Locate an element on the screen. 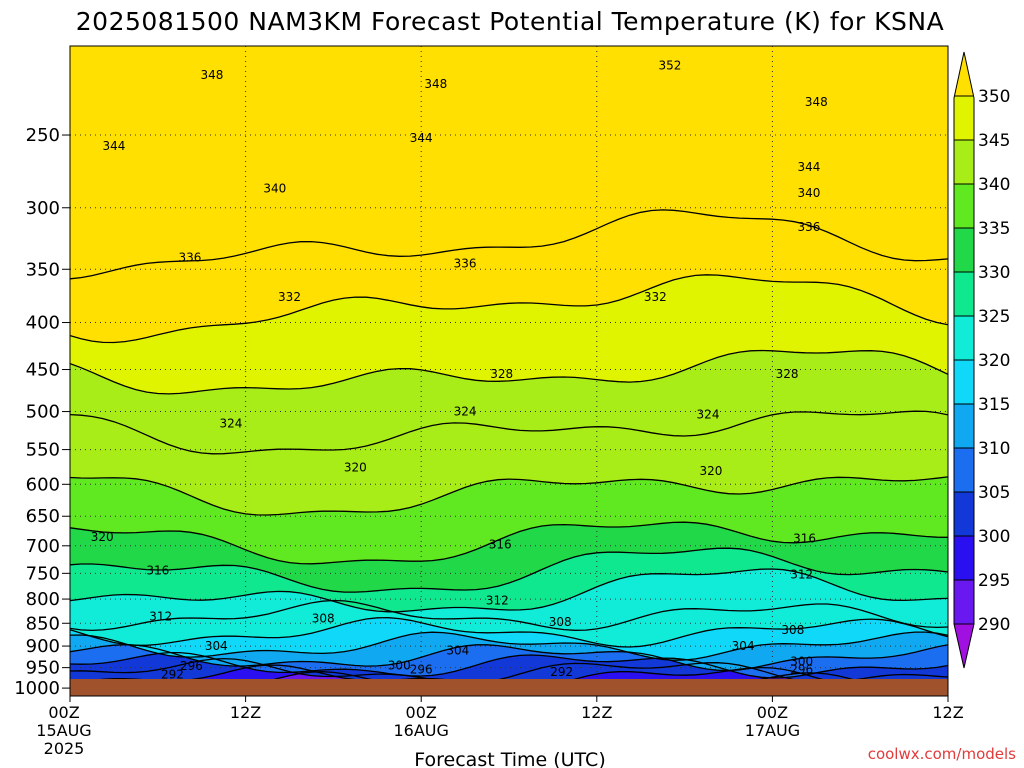  contour-label: 352 is located at coordinates (670, 65).